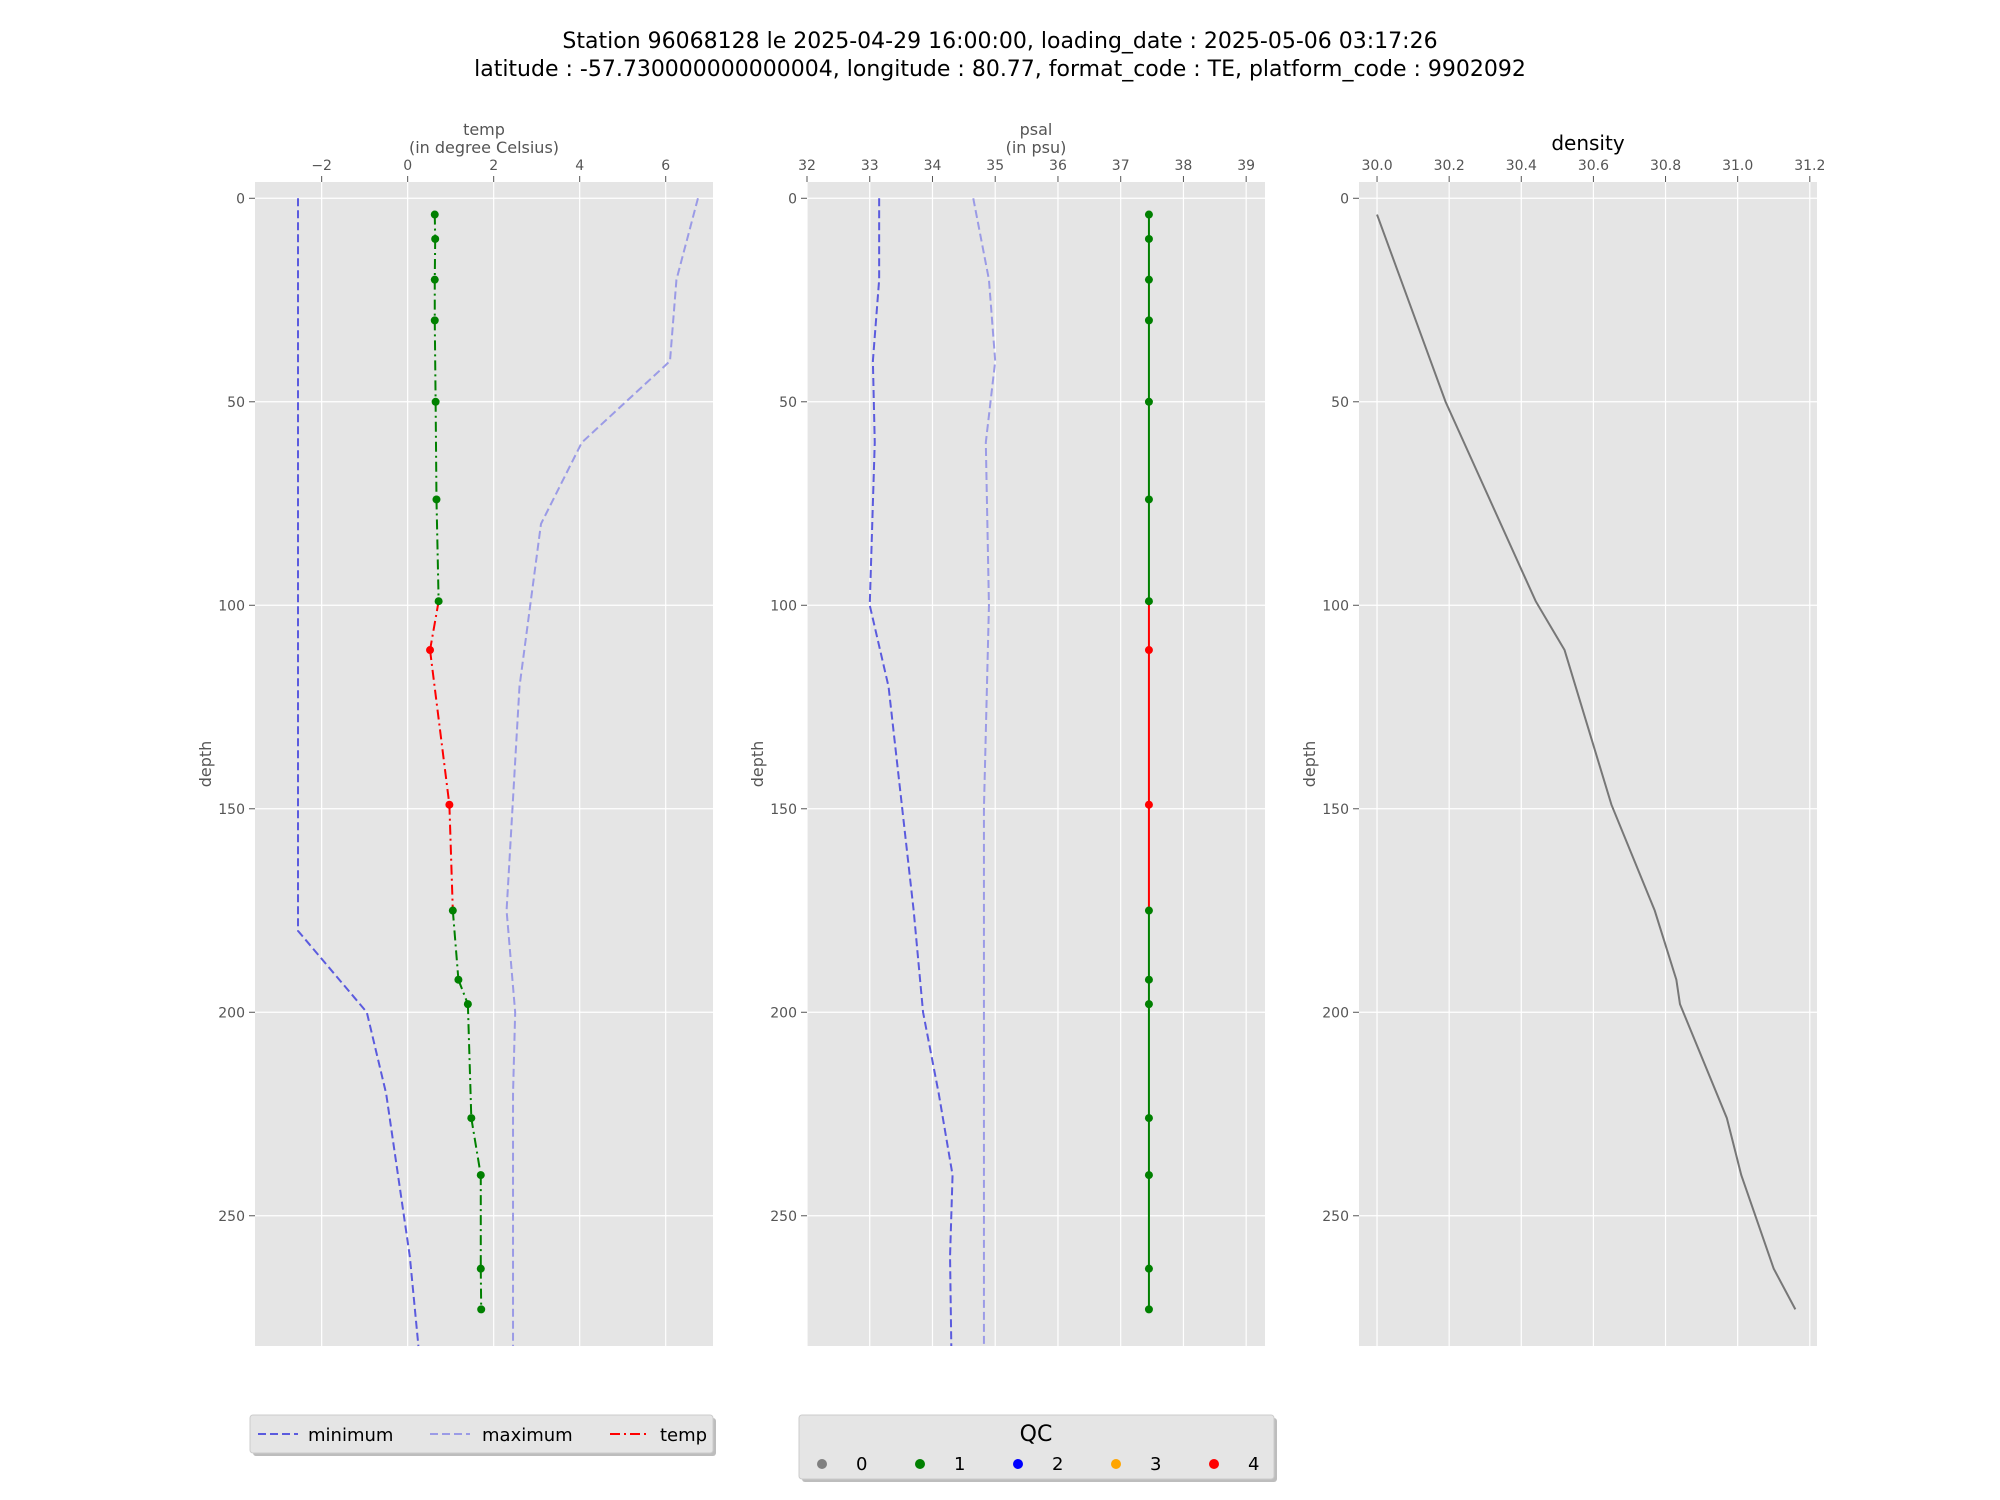  What do you see at coordinates (231, 810) in the screenshot?
I see `temp-y-tick-label: 150` at bounding box center [231, 810].